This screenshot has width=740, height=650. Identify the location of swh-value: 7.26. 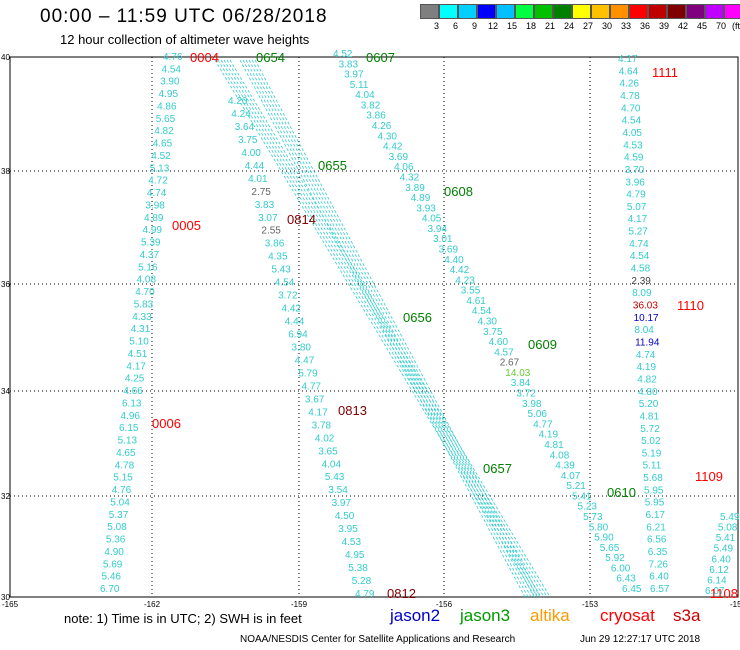
(659, 564).